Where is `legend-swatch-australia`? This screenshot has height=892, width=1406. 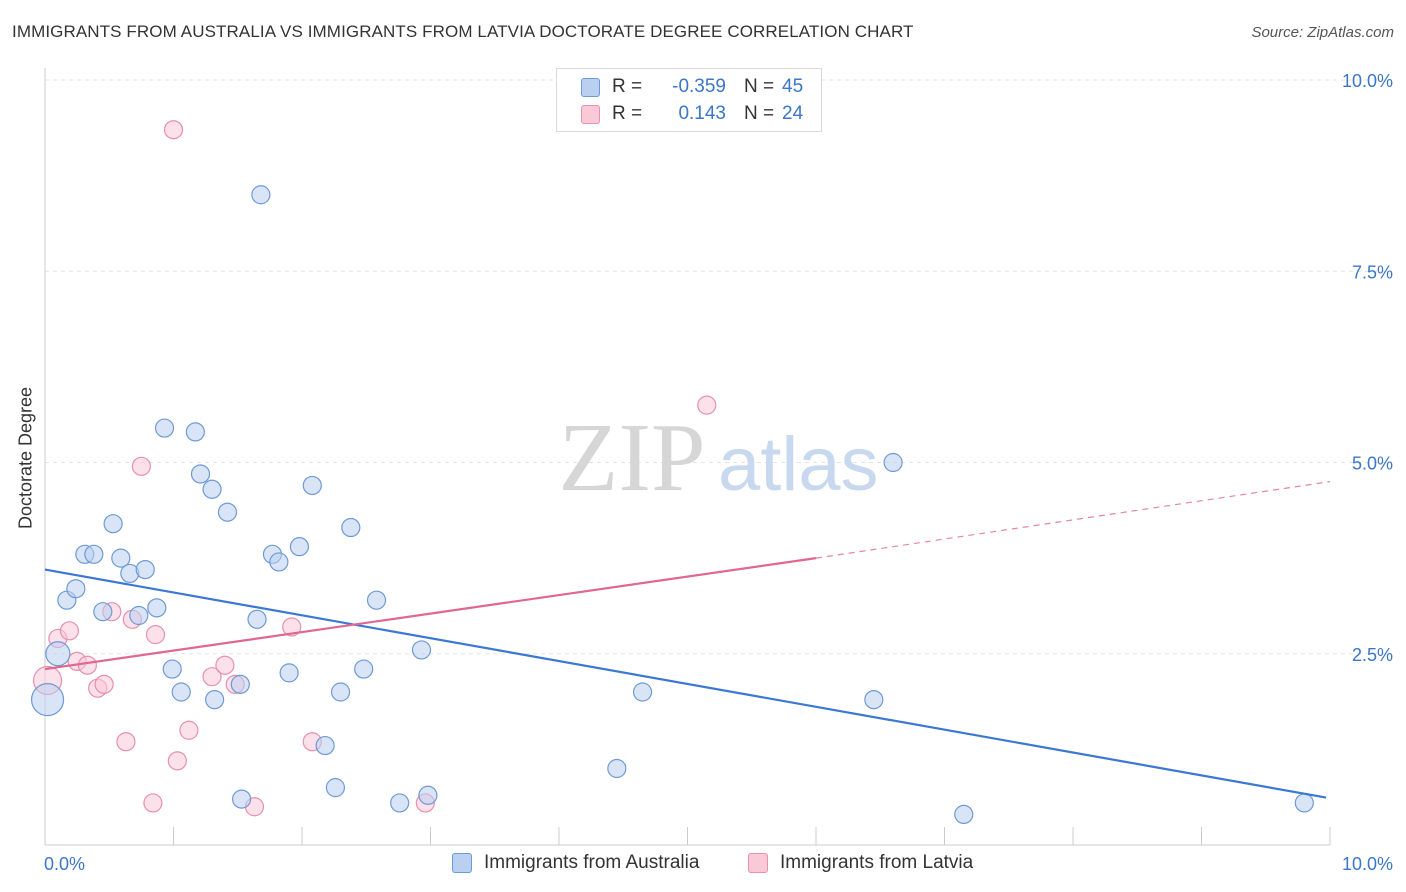
legend-swatch-australia is located at coordinates (590, 87).